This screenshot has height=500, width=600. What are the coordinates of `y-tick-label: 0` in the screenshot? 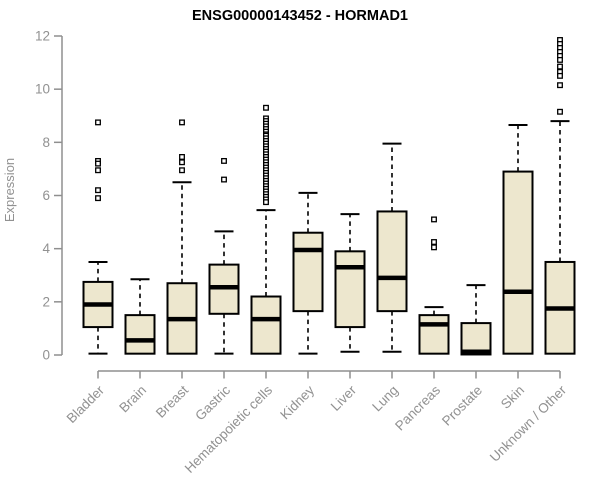 It's located at (46, 355).